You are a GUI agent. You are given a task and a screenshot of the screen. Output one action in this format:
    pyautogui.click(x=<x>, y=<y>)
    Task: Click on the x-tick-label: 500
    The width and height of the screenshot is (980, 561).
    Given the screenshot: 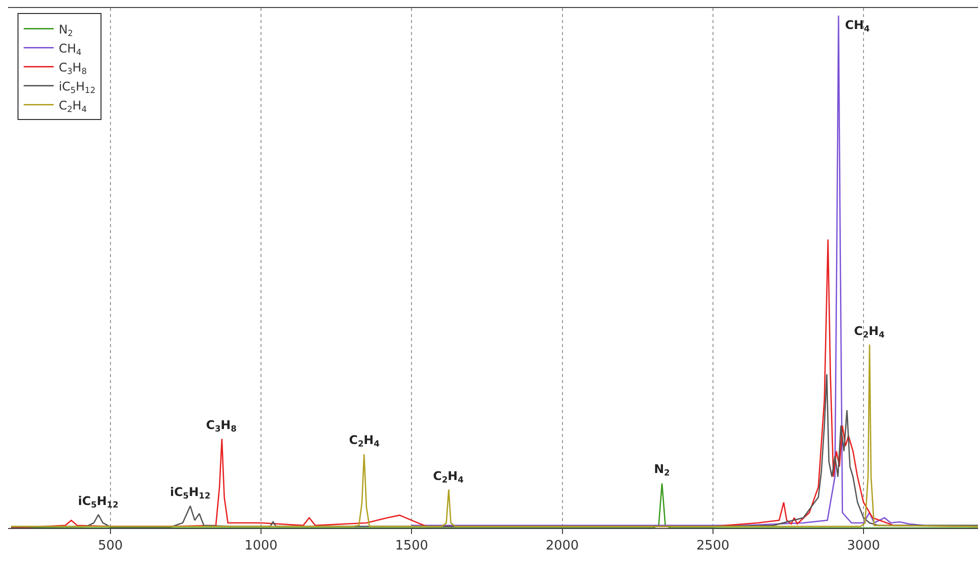 What is the action you would take?
    pyautogui.click(x=110, y=546)
    